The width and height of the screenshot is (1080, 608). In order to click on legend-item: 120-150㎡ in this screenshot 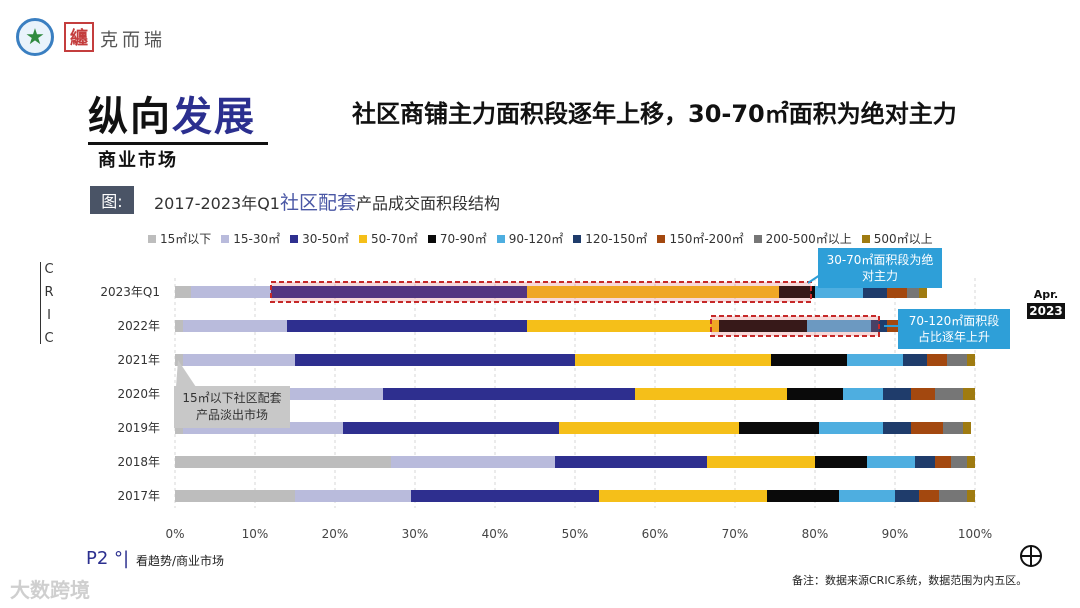, I will do `click(610, 238)`.